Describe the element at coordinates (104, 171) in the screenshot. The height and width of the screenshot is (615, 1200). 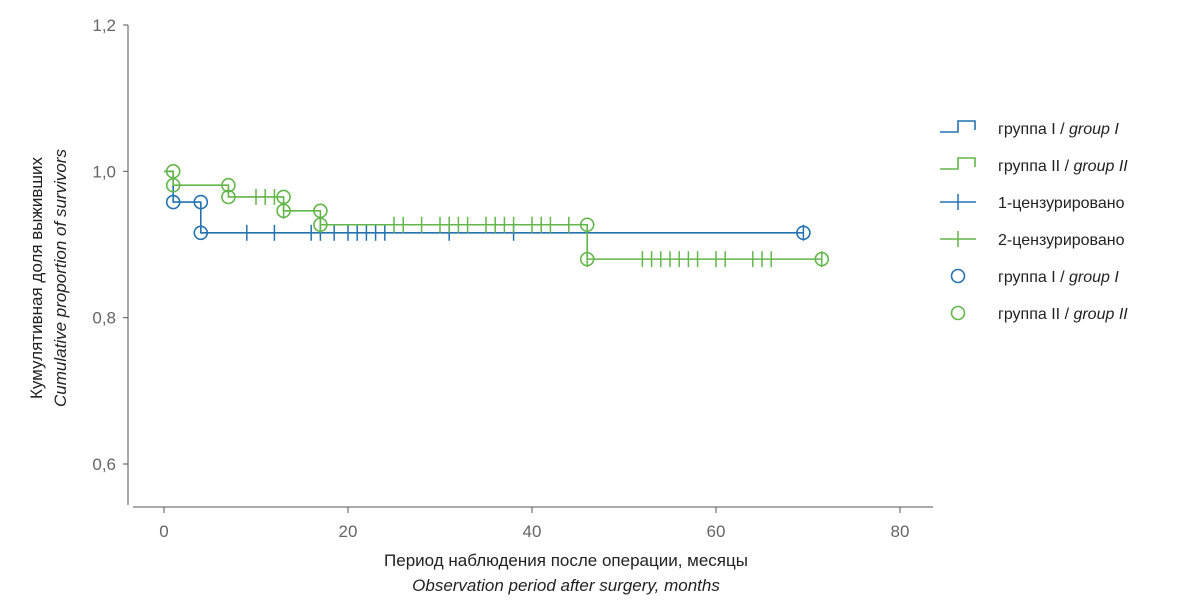
I see `y-tick-label: 1,0` at that location.